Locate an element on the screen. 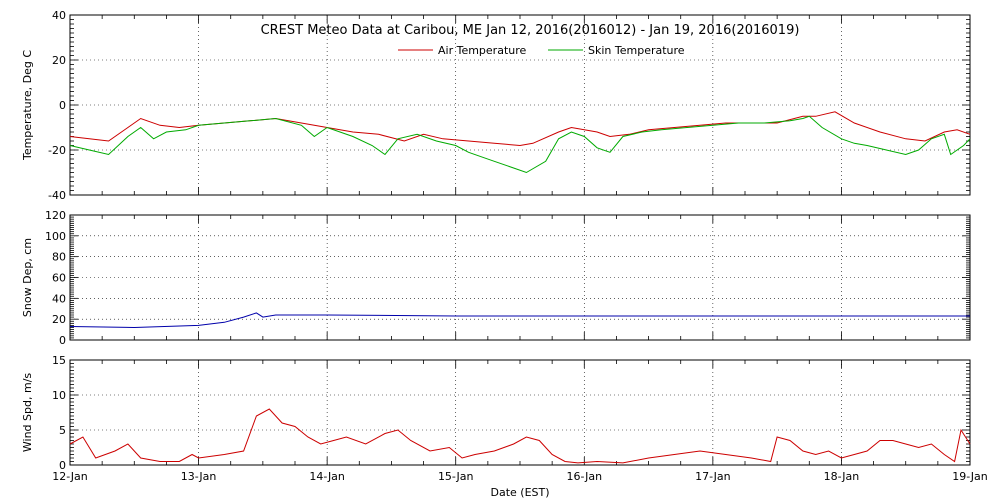 This screenshot has height=504, width=1000. x-tick-label-6: 18-Jan is located at coordinates (842, 476).